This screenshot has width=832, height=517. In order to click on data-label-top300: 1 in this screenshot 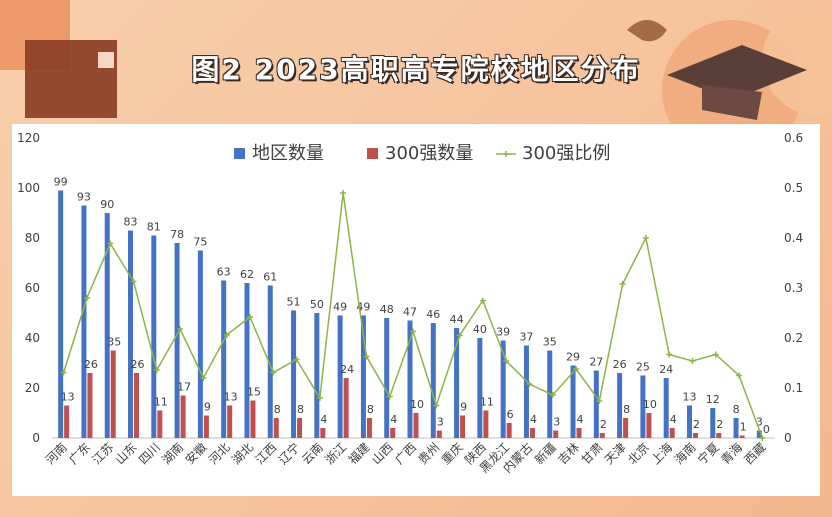, I will do `click(743, 427)`.